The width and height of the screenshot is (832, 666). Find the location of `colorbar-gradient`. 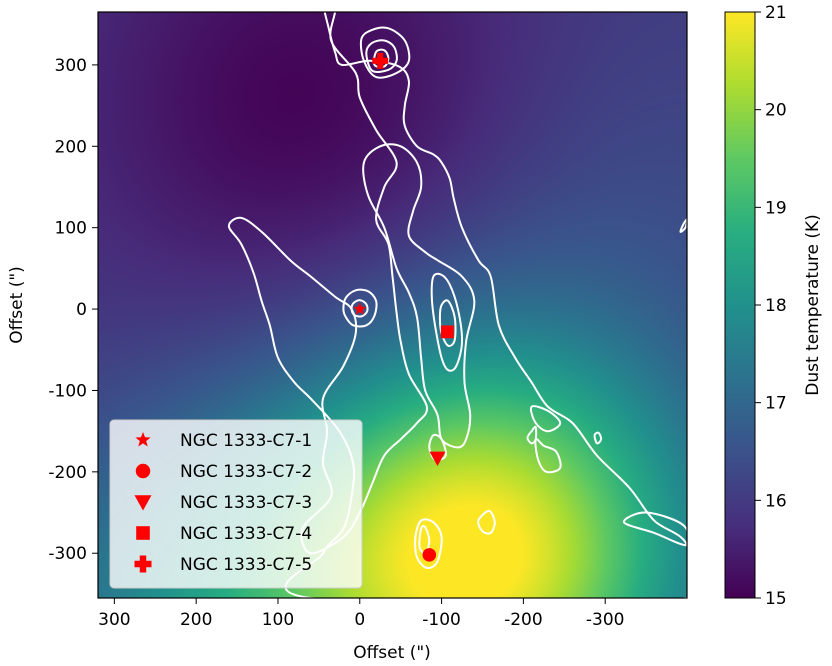

colorbar-gradient is located at coordinates (740, 305).